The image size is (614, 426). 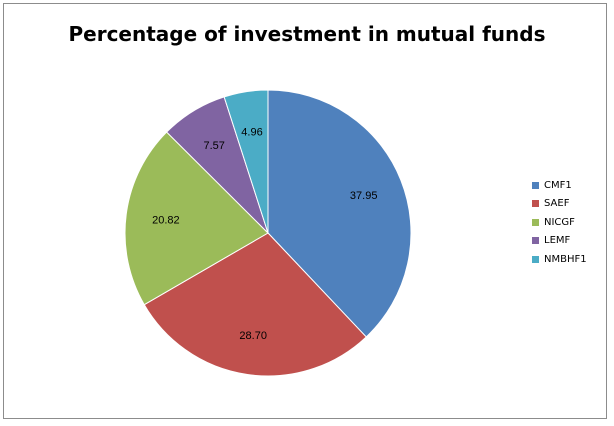 What do you see at coordinates (339, 213) in the screenshot?
I see `pie-slice-cmf1` at bounding box center [339, 213].